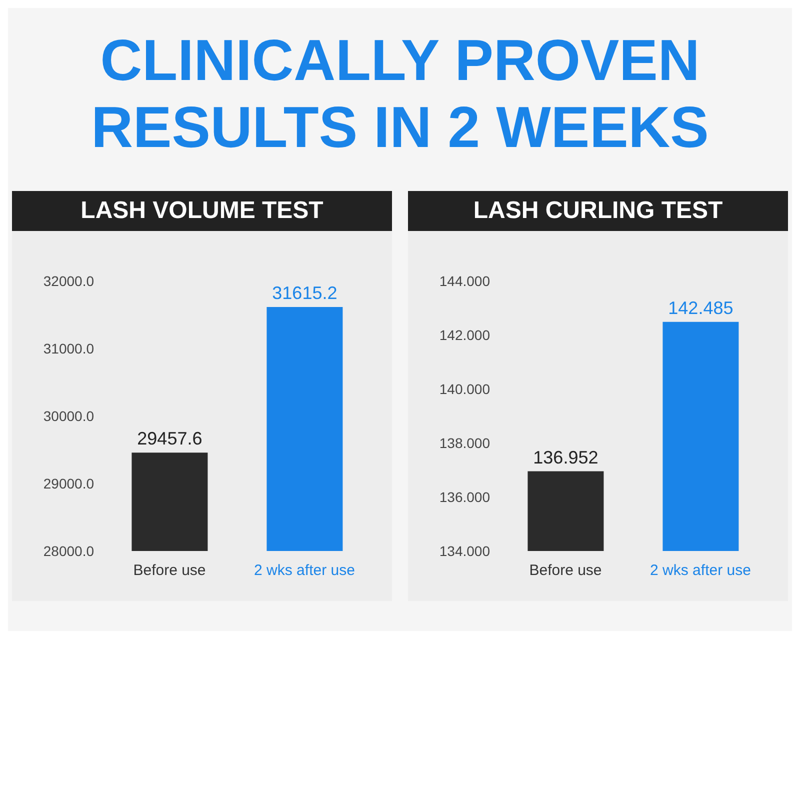  What do you see at coordinates (464, 389) in the screenshot?
I see `y-tick-label: 140.000` at bounding box center [464, 389].